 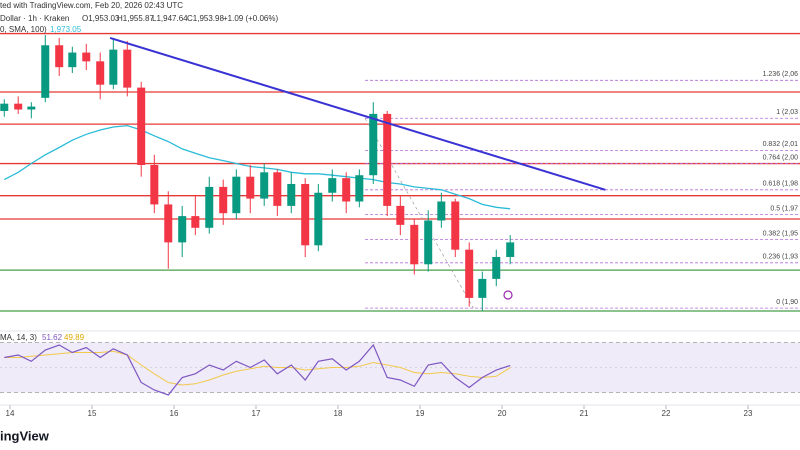 I want to click on sma-value: 1,973.05, so click(x=66, y=29).